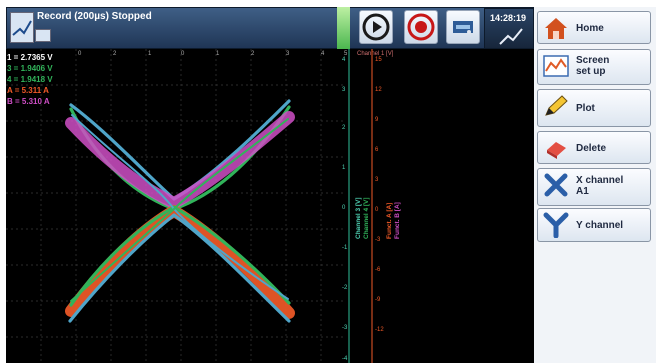  Describe the element at coordinates (344, 168) in the screenshot. I see `axis-tick-label: 1` at that location.